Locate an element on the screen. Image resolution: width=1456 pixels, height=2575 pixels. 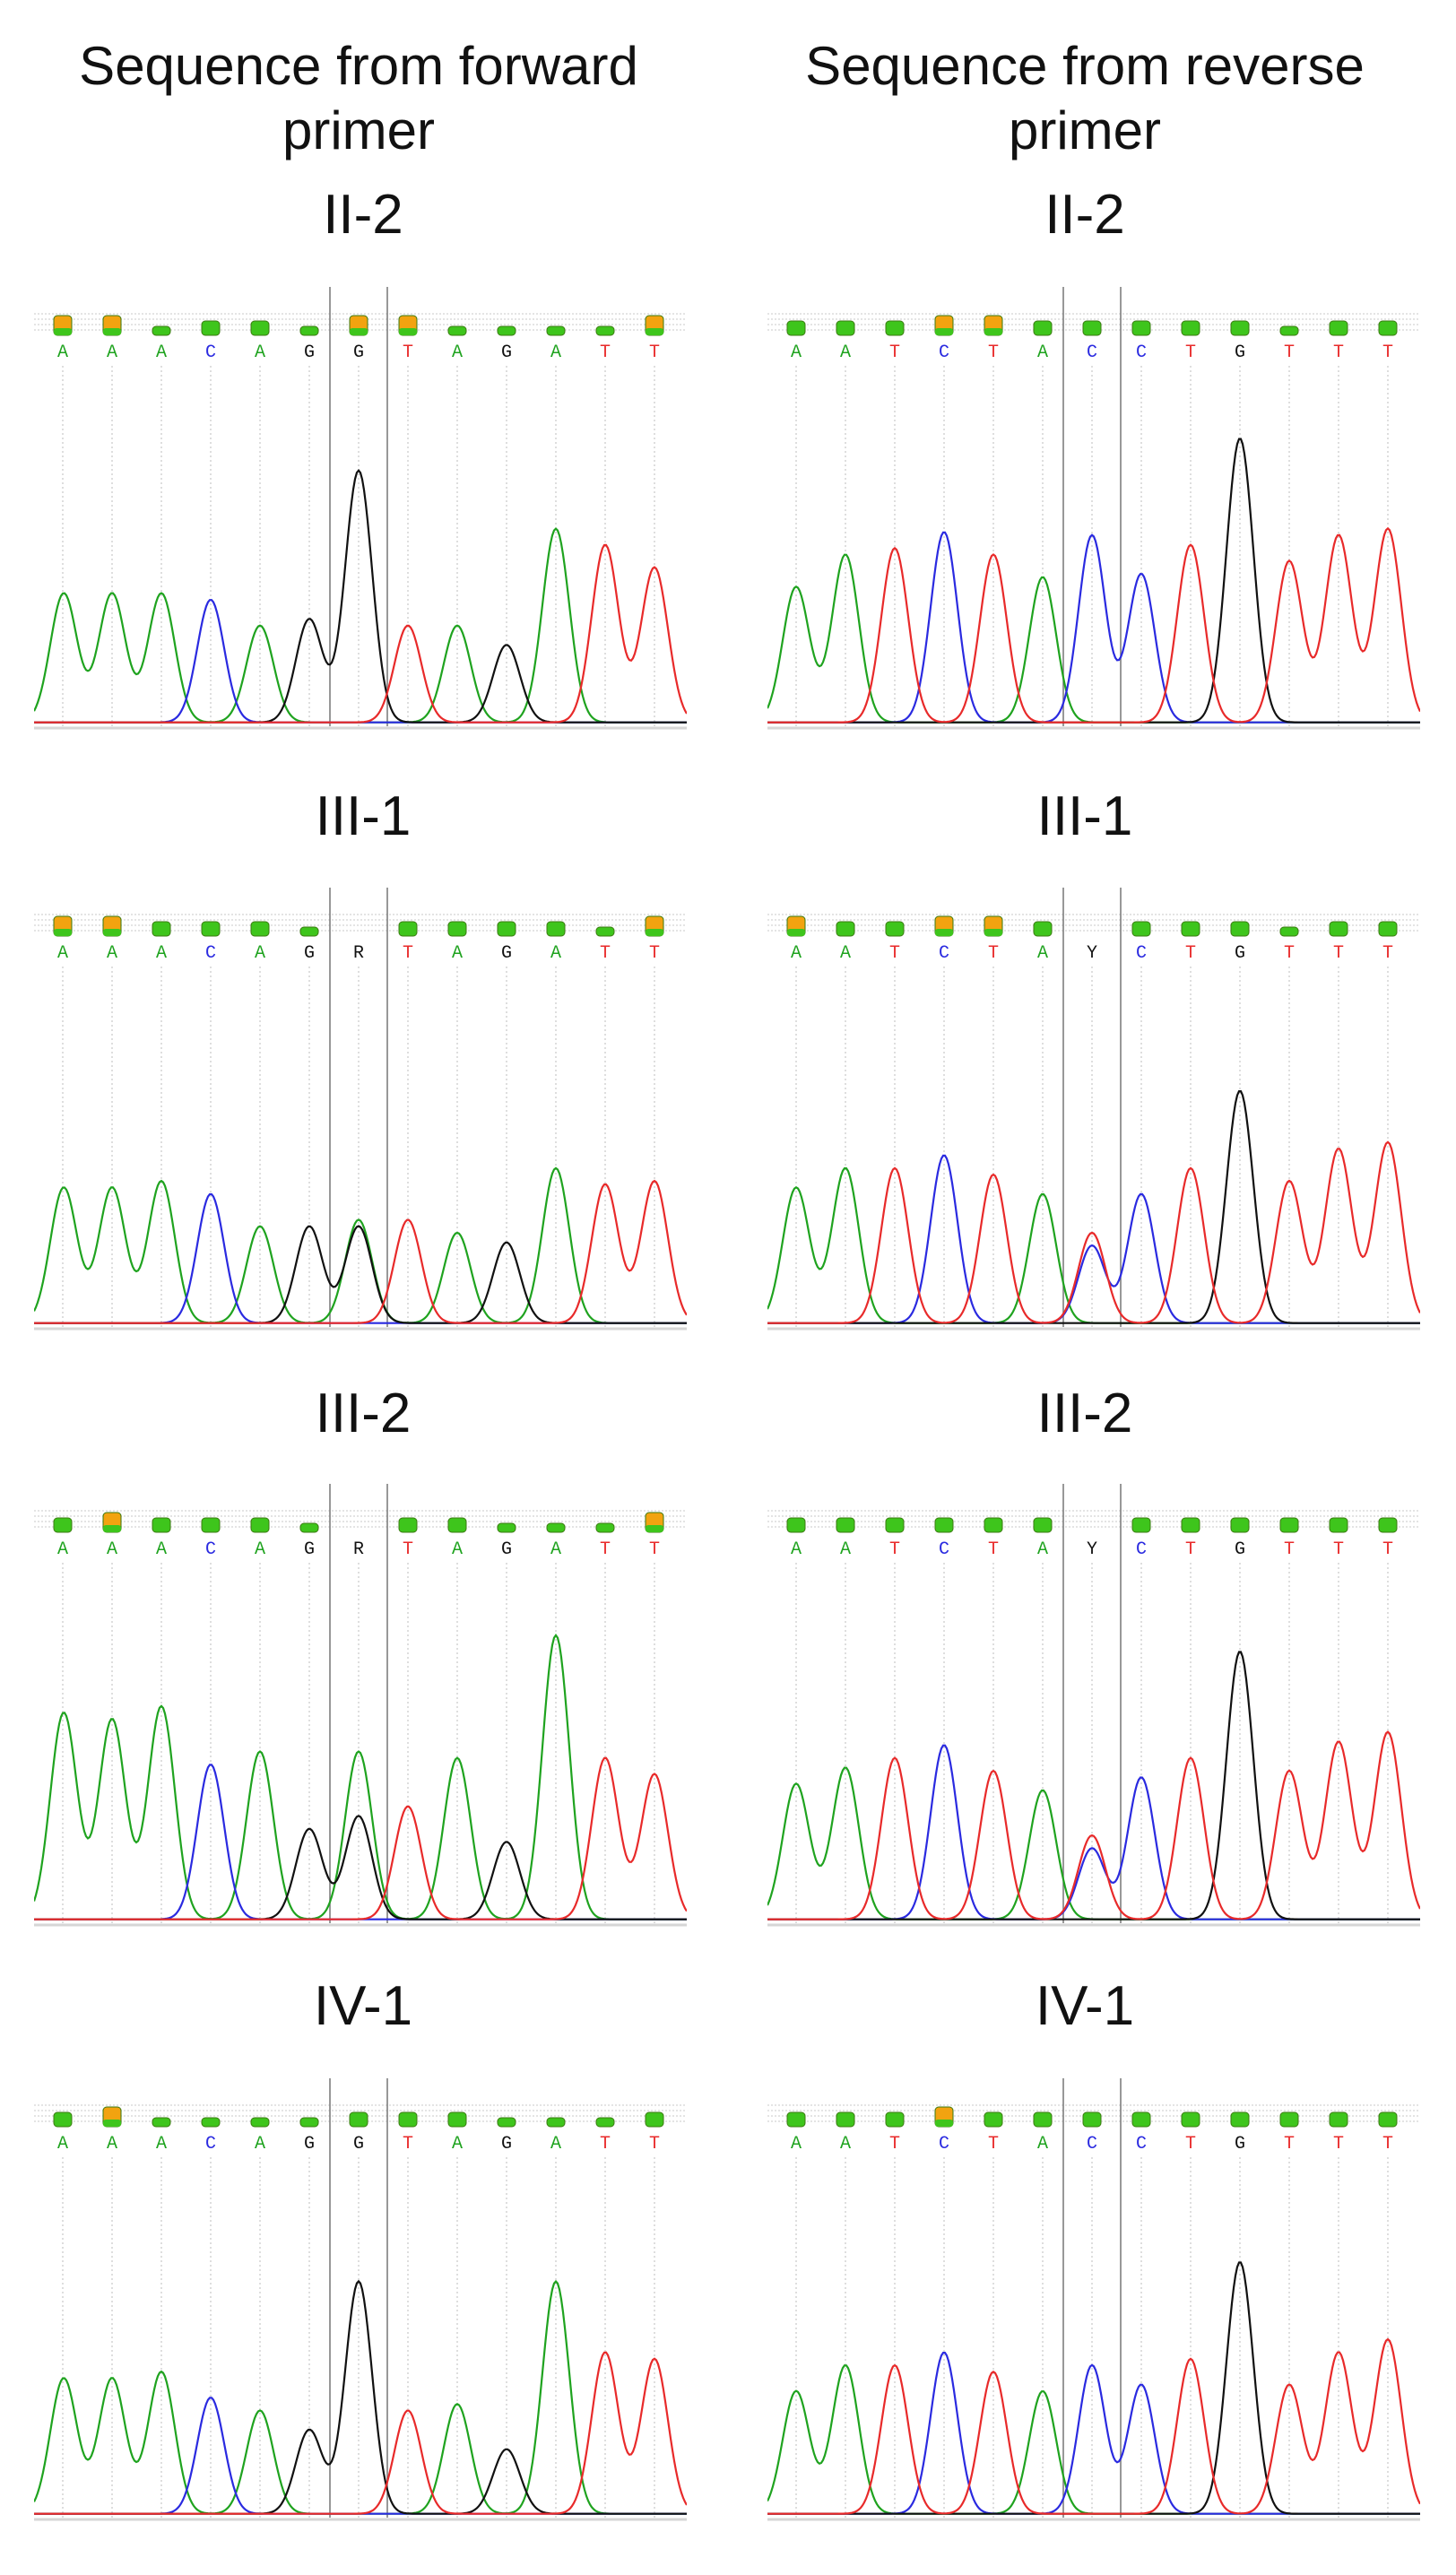
sample-label-right-4: IV-1 is located at coordinates (1085, 2006).